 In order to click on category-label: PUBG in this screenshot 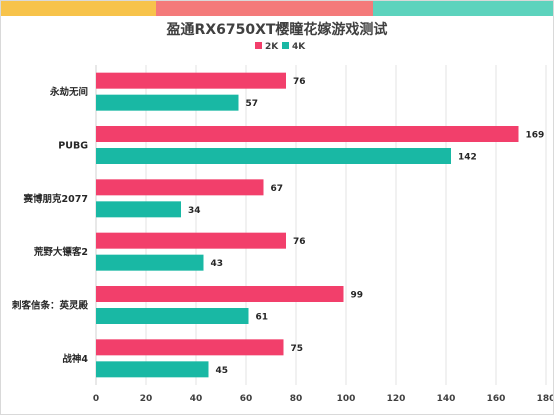, I will do `click(73, 146)`.